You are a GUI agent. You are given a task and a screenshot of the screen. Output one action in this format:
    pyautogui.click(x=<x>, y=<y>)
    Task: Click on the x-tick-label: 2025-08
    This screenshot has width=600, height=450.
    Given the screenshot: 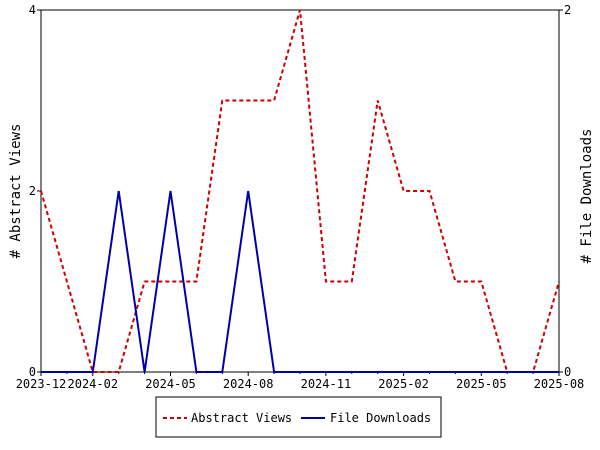 What is the action you would take?
    pyautogui.click(x=559, y=384)
    